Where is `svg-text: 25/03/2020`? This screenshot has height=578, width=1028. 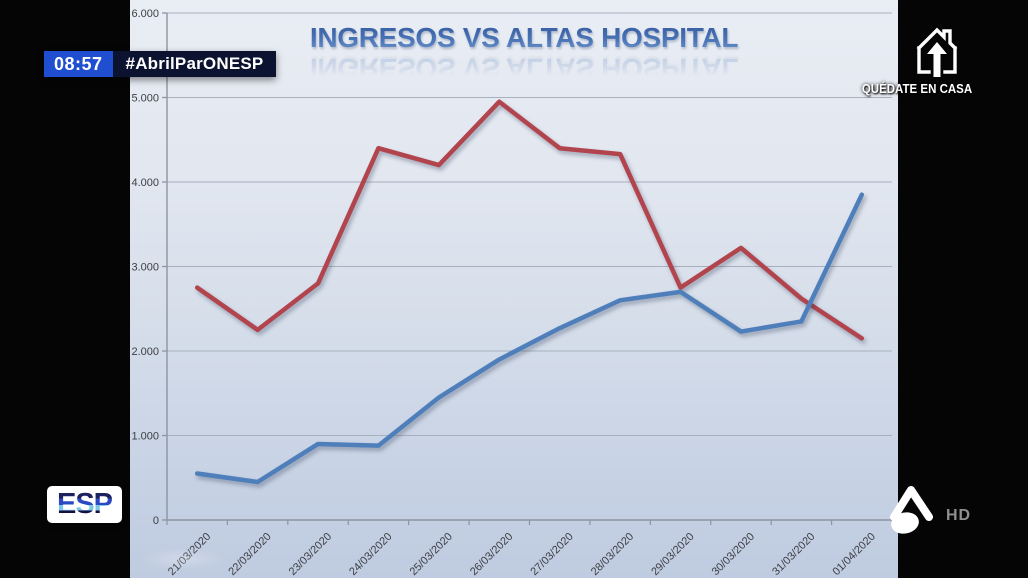 svg-text: 25/03/2020 is located at coordinates (431, 554).